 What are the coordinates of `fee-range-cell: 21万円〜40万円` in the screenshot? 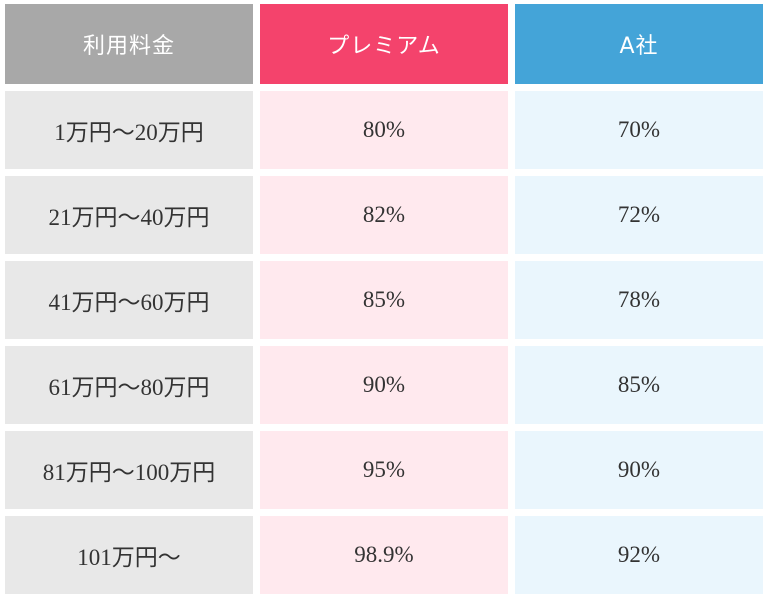 It's located at (129, 215).